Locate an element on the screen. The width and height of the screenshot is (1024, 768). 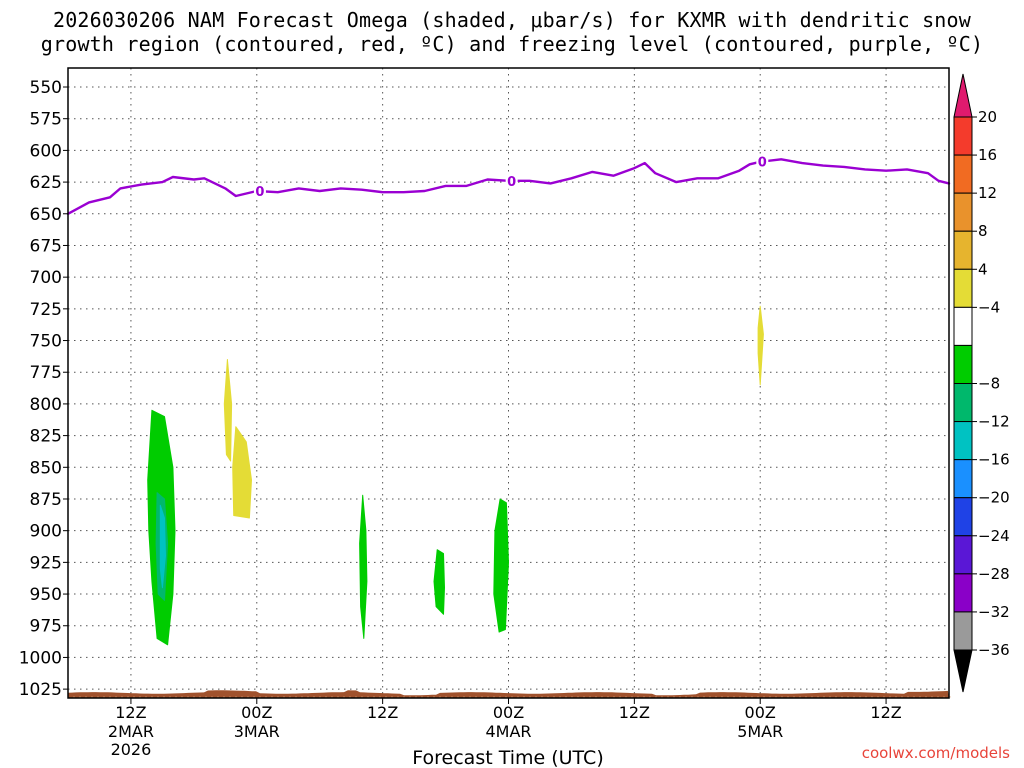
x-axis-label: Forecast Time (UTC) is located at coordinates (507, 757).